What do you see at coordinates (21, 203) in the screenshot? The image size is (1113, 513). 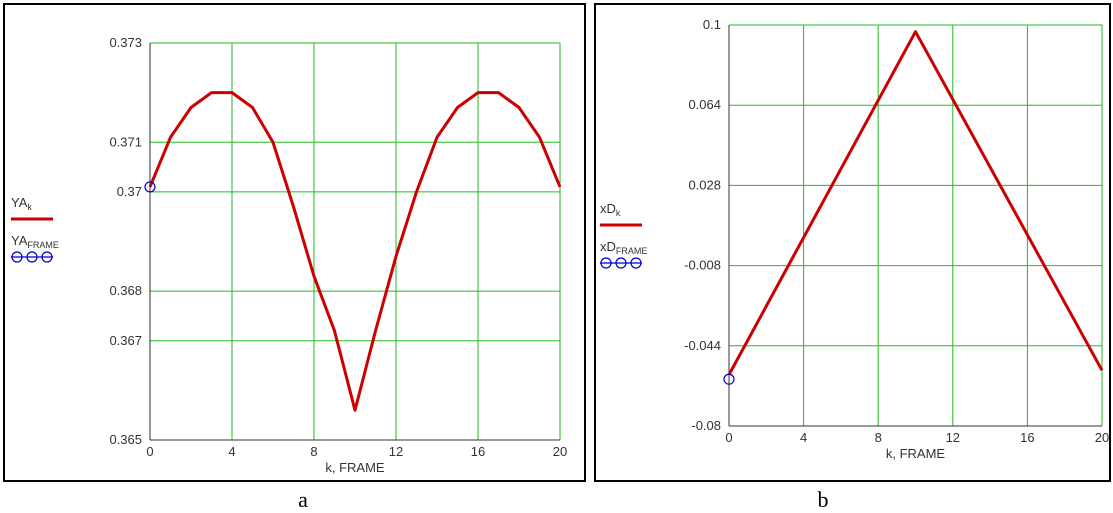 I see `legend-label: YAk` at bounding box center [21, 203].